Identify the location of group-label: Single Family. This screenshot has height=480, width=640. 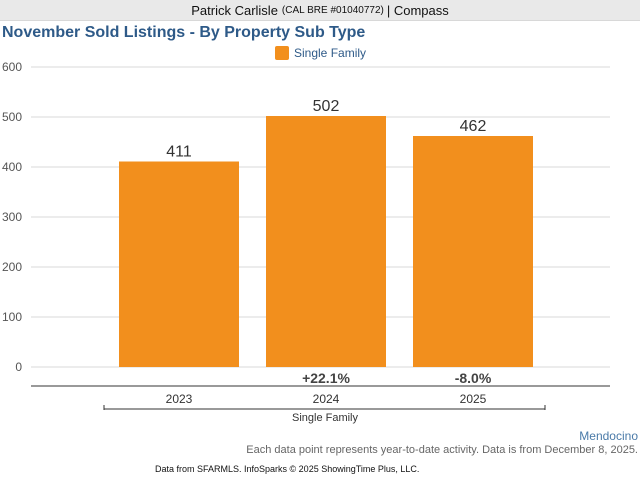
(325, 418).